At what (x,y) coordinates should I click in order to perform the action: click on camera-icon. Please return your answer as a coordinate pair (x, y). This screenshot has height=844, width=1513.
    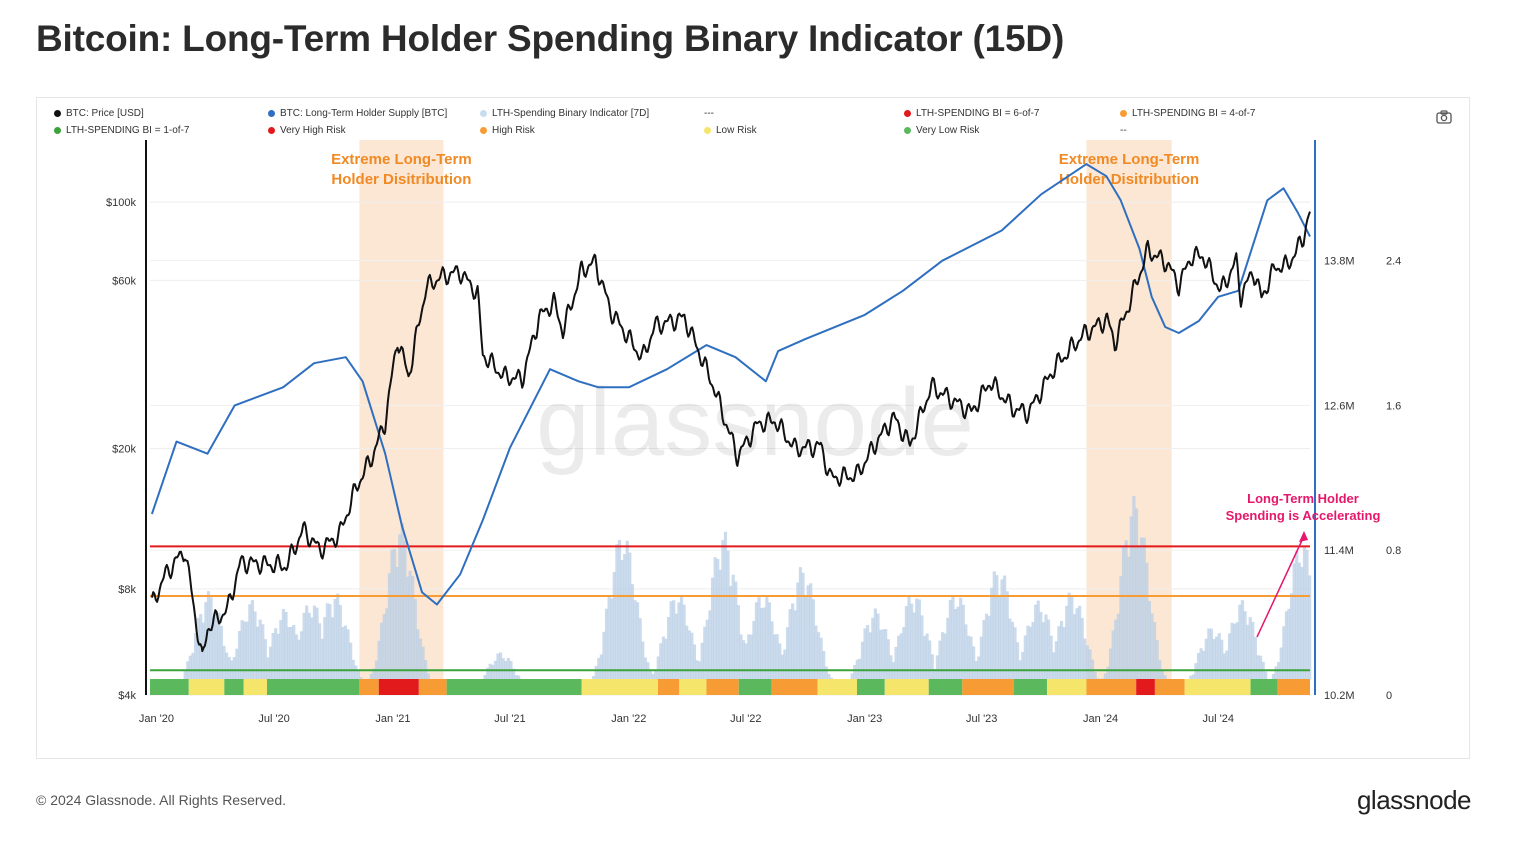
    Looking at the image, I should click on (1444, 117).